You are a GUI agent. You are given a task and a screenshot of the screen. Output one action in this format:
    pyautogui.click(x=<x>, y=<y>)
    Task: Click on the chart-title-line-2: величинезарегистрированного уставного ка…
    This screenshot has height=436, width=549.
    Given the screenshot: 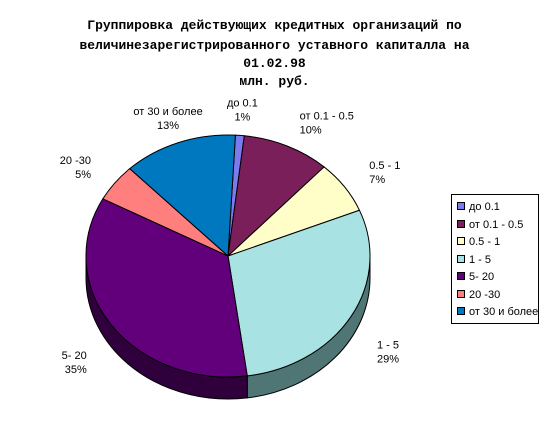 What is the action you would take?
    pyautogui.click(x=274, y=45)
    